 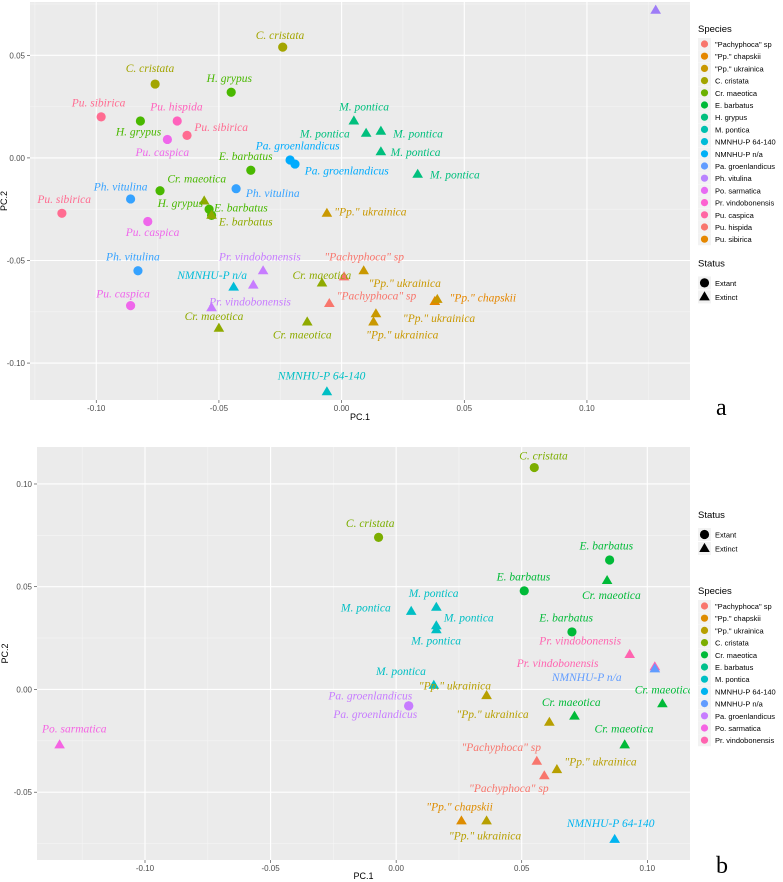 What do you see at coordinates (738, 190) in the screenshot?
I see `legend-species-label: Po. sarmatica` at bounding box center [738, 190].